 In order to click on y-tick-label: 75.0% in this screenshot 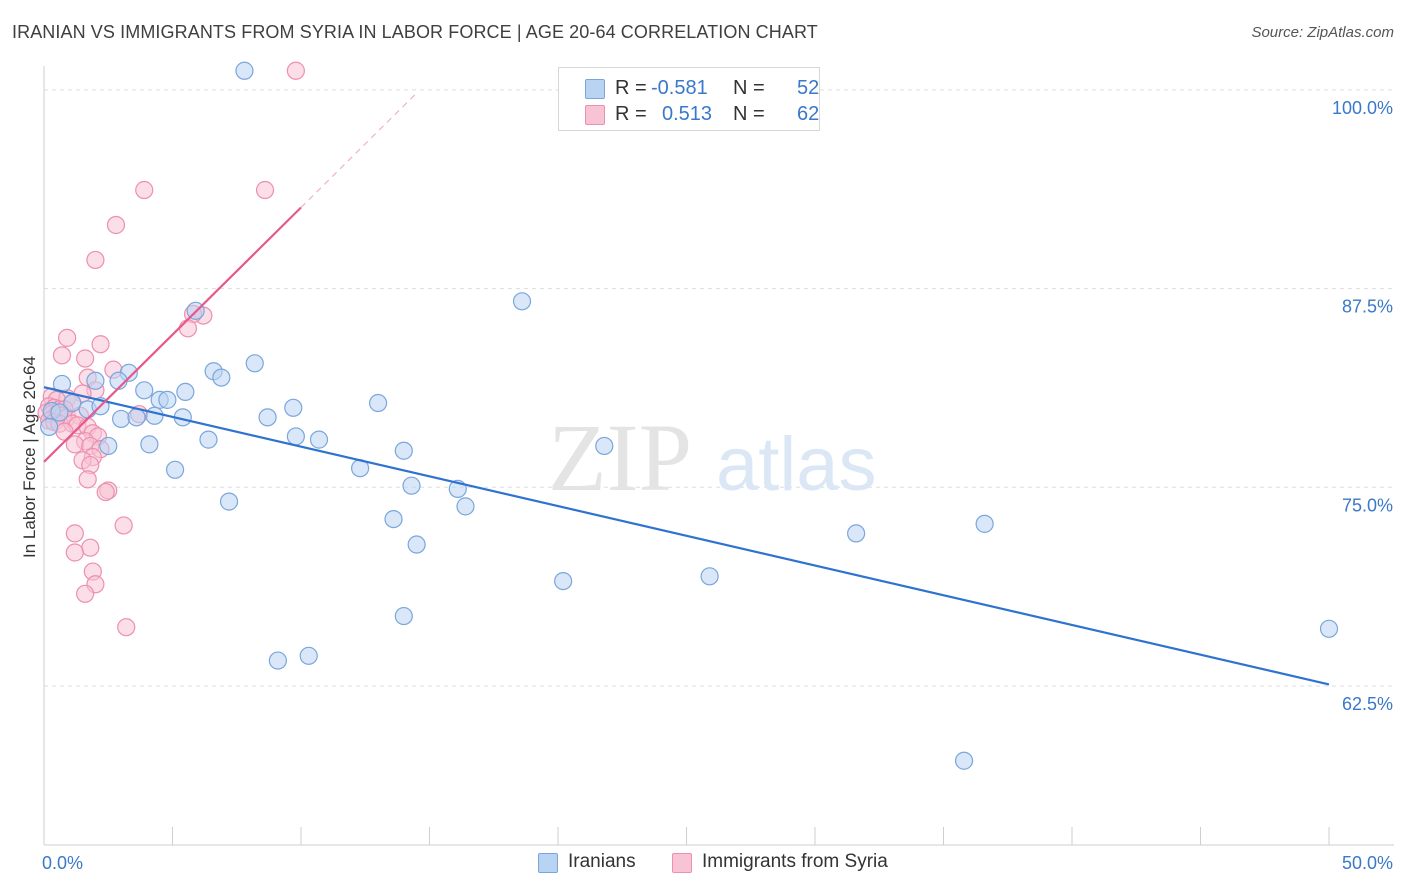, I will do `click(1367, 505)`.